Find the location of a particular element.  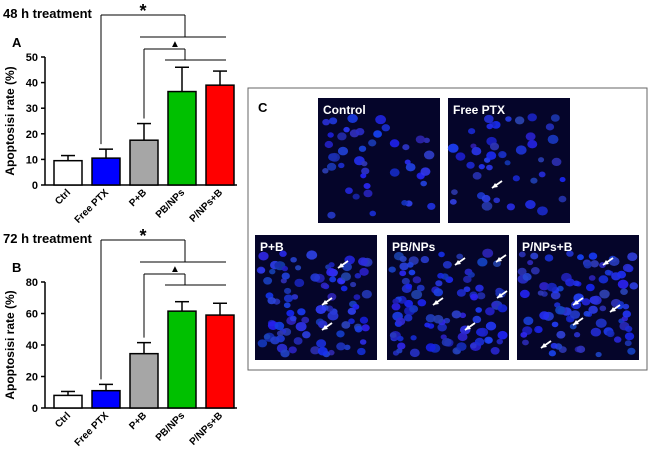

micrograph: Control is located at coordinates (379, 160).